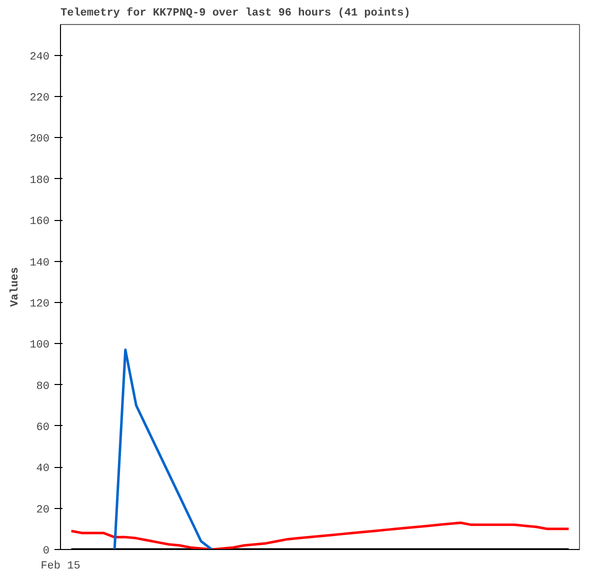 This screenshot has height=579, width=597. I want to click on y-tick-label: 80, so click(43, 386).